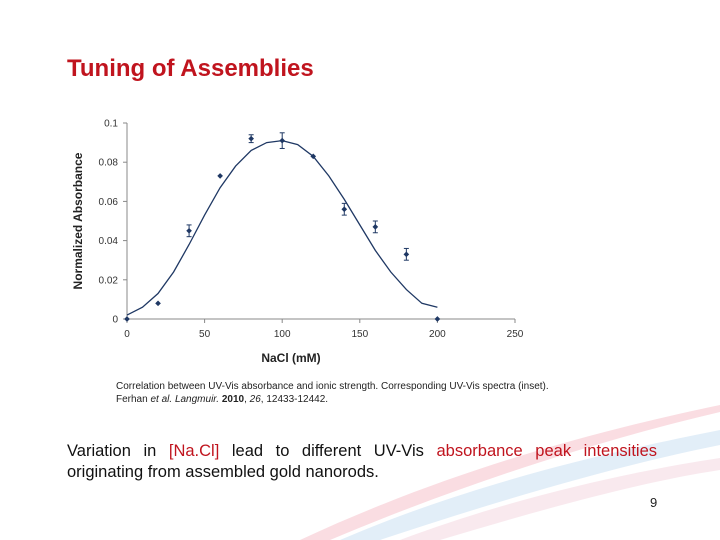  Describe the element at coordinates (118, 451) in the screenshot. I see `body-part1: Variation in` at that location.